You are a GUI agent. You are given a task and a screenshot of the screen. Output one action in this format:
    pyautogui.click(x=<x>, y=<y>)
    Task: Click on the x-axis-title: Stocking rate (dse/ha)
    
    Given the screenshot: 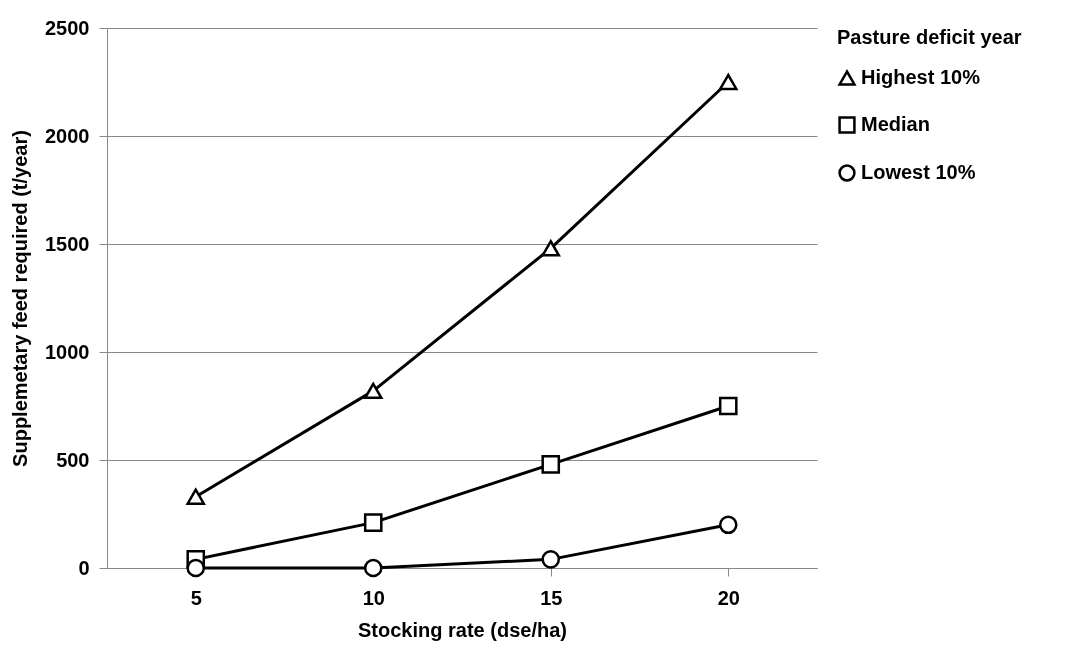 What is the action you would take?
    pyautogui.click(x=462, y=629)
    